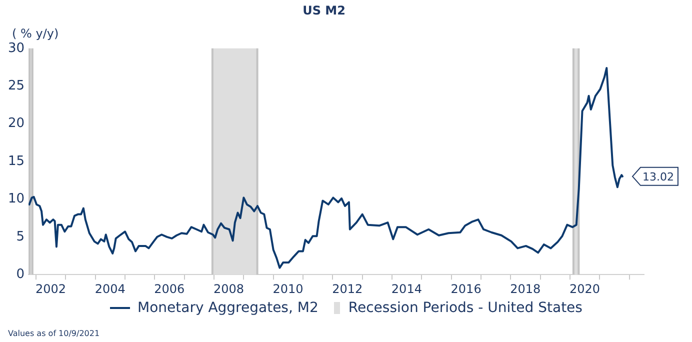 The height and width of the screenshot is (342, 692). What do you see at coordinates (16, 199) in the screenshot?
I see `y-tick-label: 10` at bounding box center [16, 199].